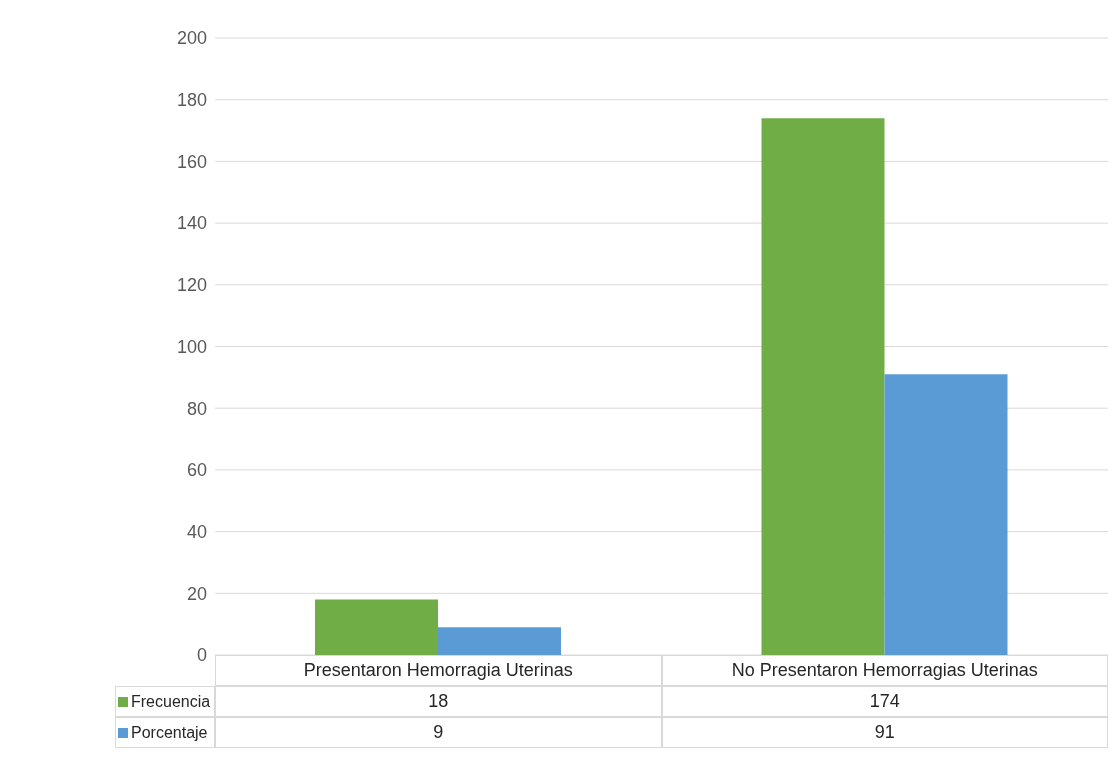  Describe the element at coordinates (438, 670) in the screenshot. I see `x-tick-label: Presentaron Hemorragia Uterinas` at that location.